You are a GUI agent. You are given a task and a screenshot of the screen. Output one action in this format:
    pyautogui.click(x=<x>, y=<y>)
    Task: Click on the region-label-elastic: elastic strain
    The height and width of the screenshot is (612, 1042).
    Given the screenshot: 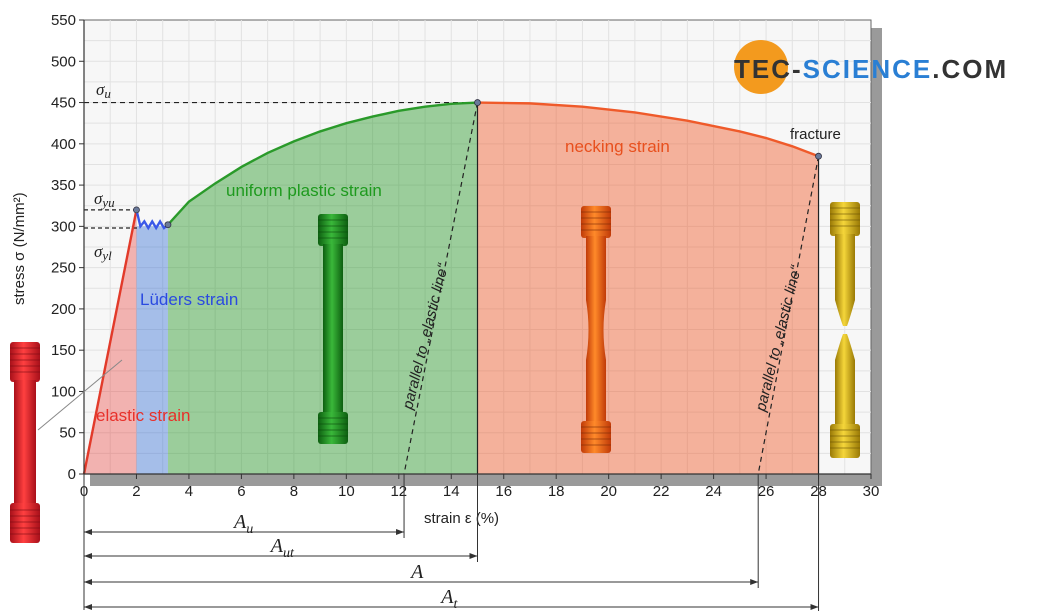 What is the action you would take?
    pyautogui.click(x=143, y=415)
    